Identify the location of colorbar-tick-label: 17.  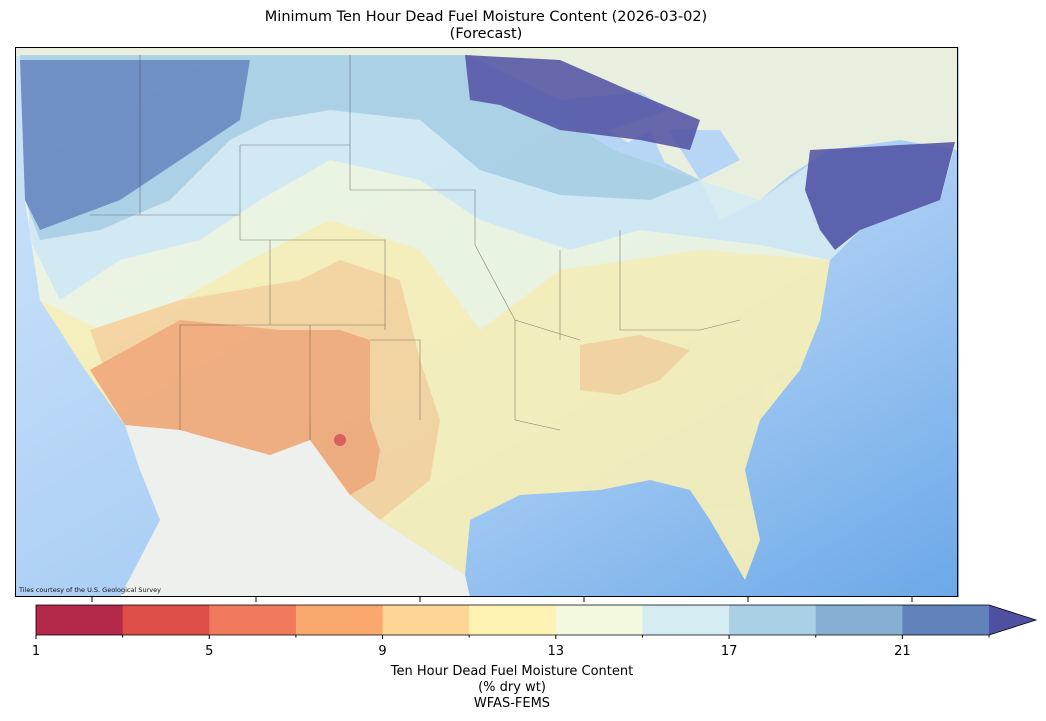
(729, 650).